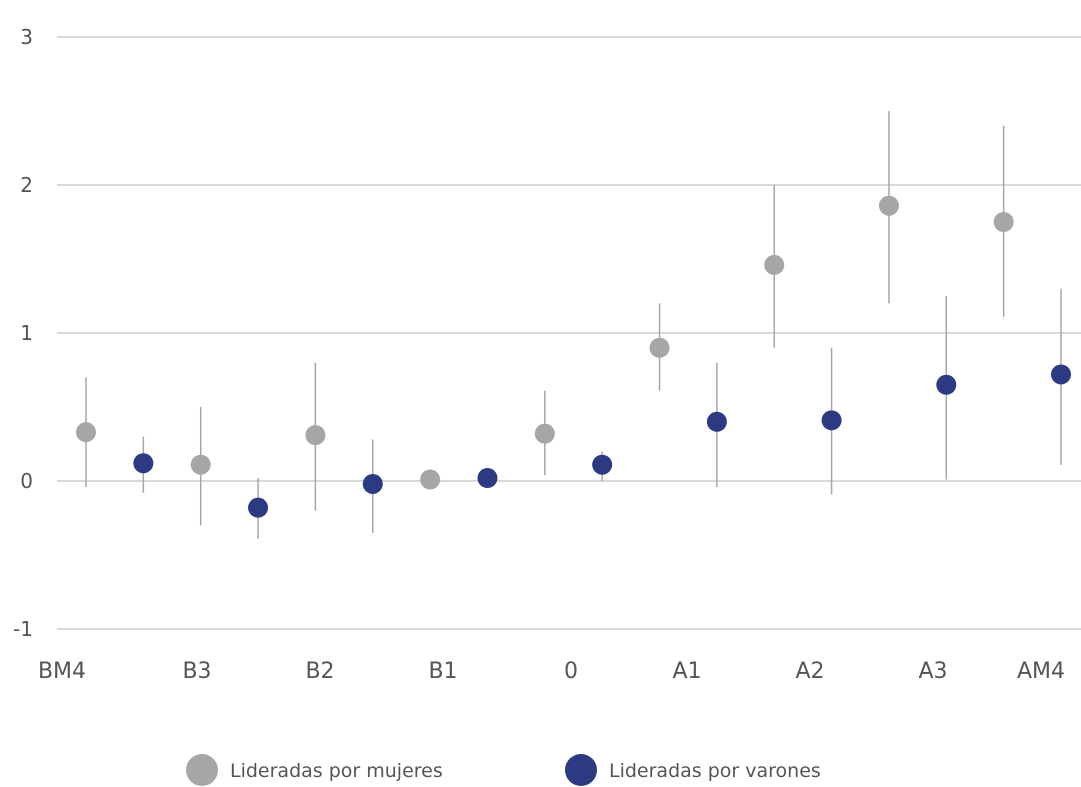 The image size is (1081, 787). Describe the element at coordinates (686, 671) in the screenshot. I see `x-tick-label: A1` at that location.